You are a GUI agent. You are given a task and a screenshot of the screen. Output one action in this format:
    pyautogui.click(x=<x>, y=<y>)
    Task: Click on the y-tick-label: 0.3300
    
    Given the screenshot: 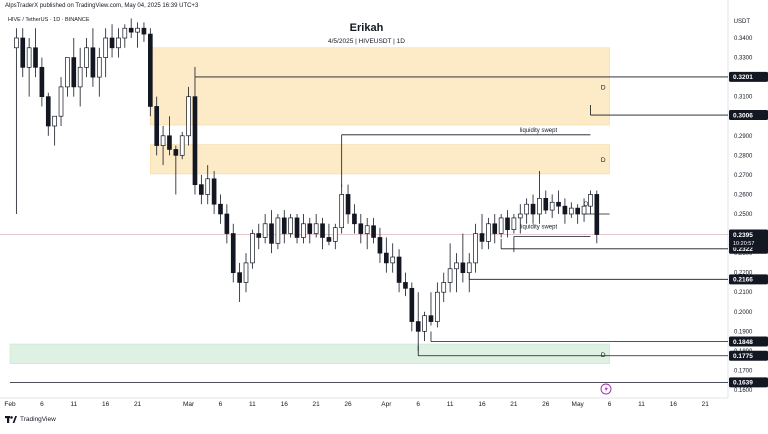 What is the action you would take?
    pyautogui.click(x=743, y=59)
    